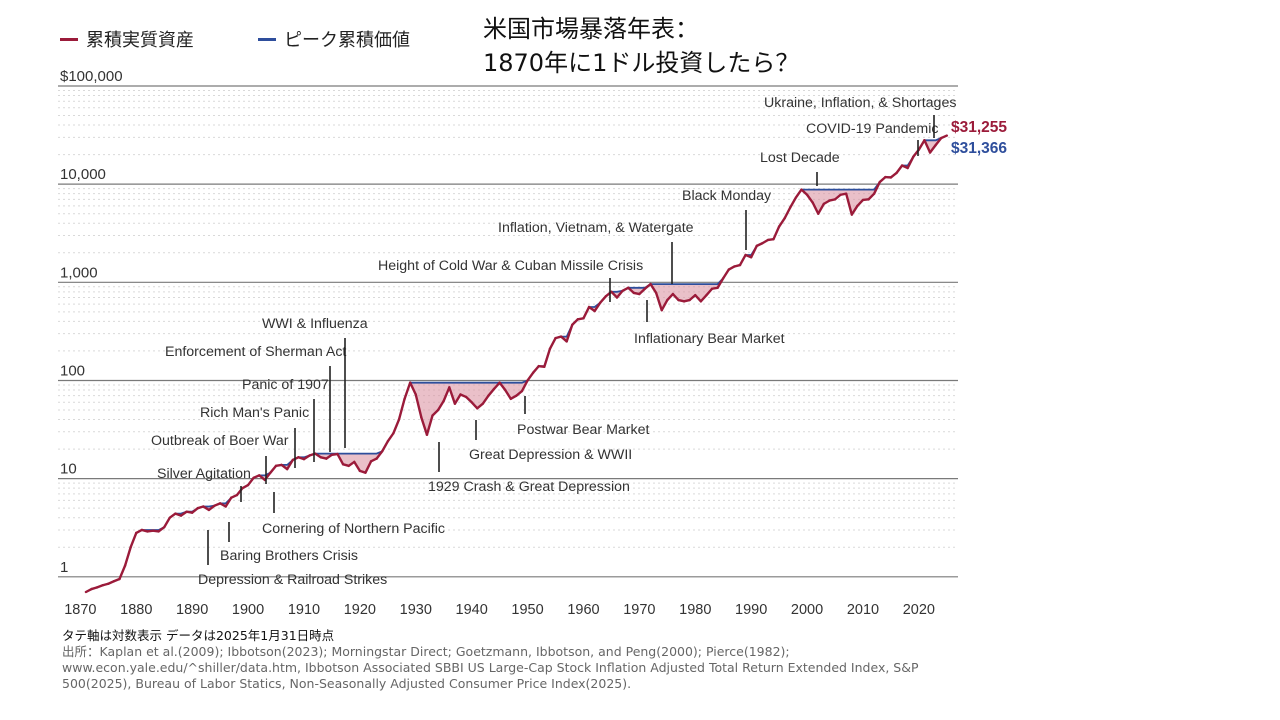 The height and width of the screenshot is (720, 1280). I want to click on annotation-label: Ukraine, Inflation, & Shortages, so click(860, 103).